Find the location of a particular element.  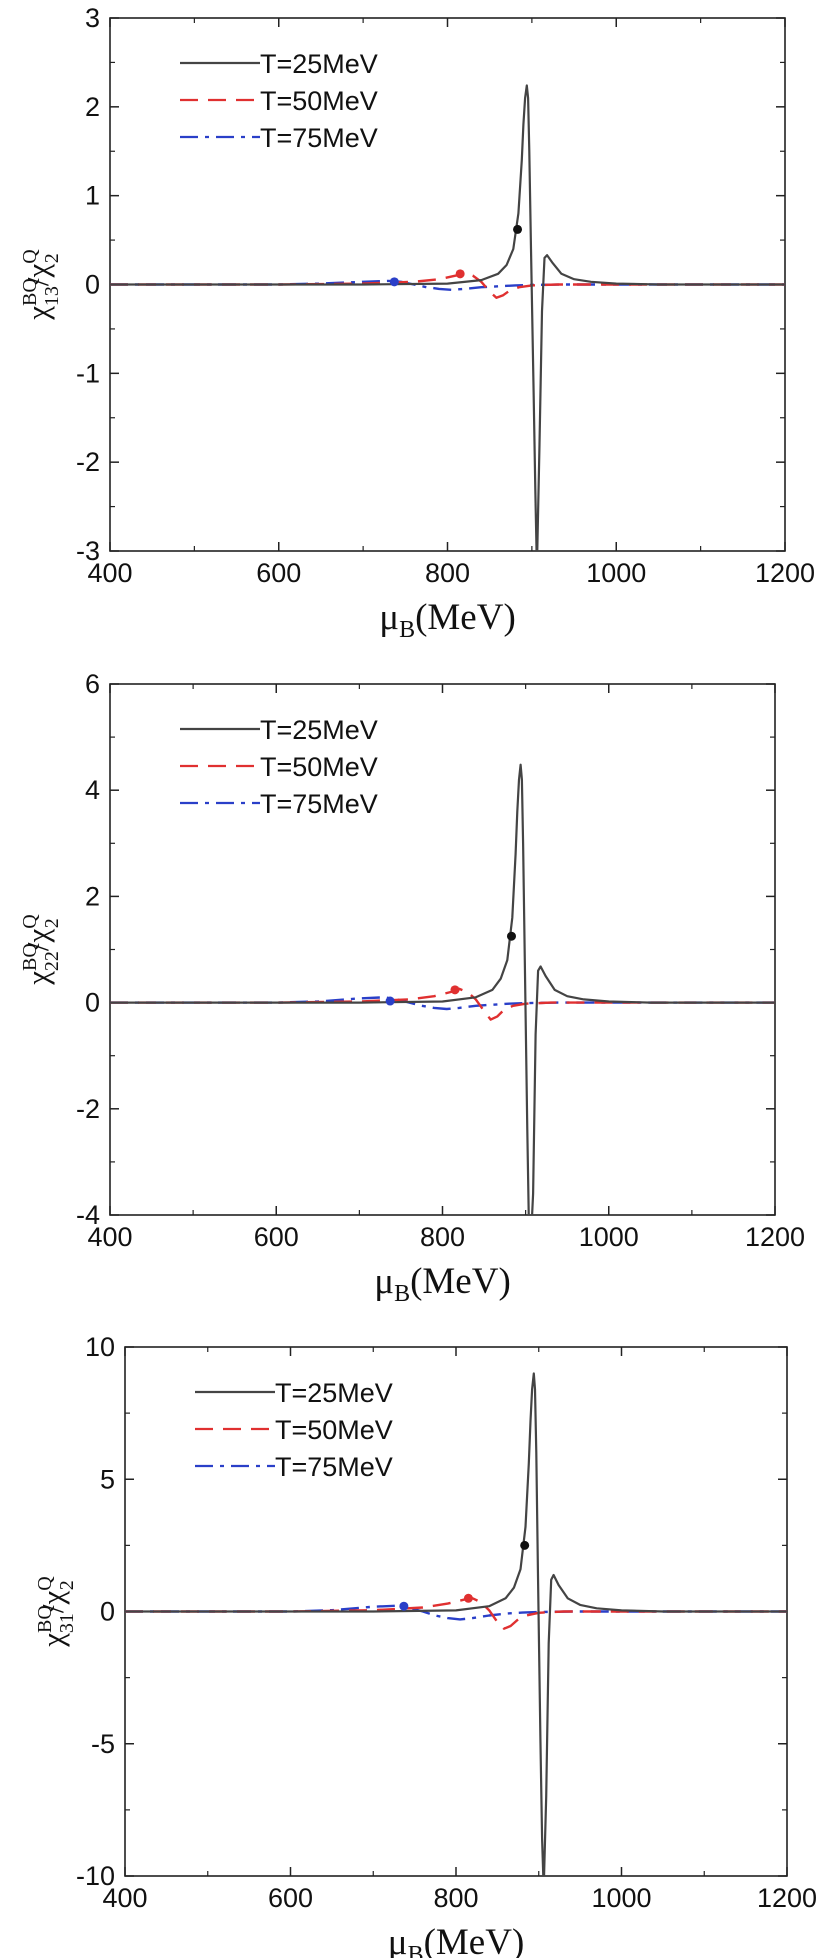

y-axis-label: χBQ31/χQ2 is located at coordinates (56, 1612).